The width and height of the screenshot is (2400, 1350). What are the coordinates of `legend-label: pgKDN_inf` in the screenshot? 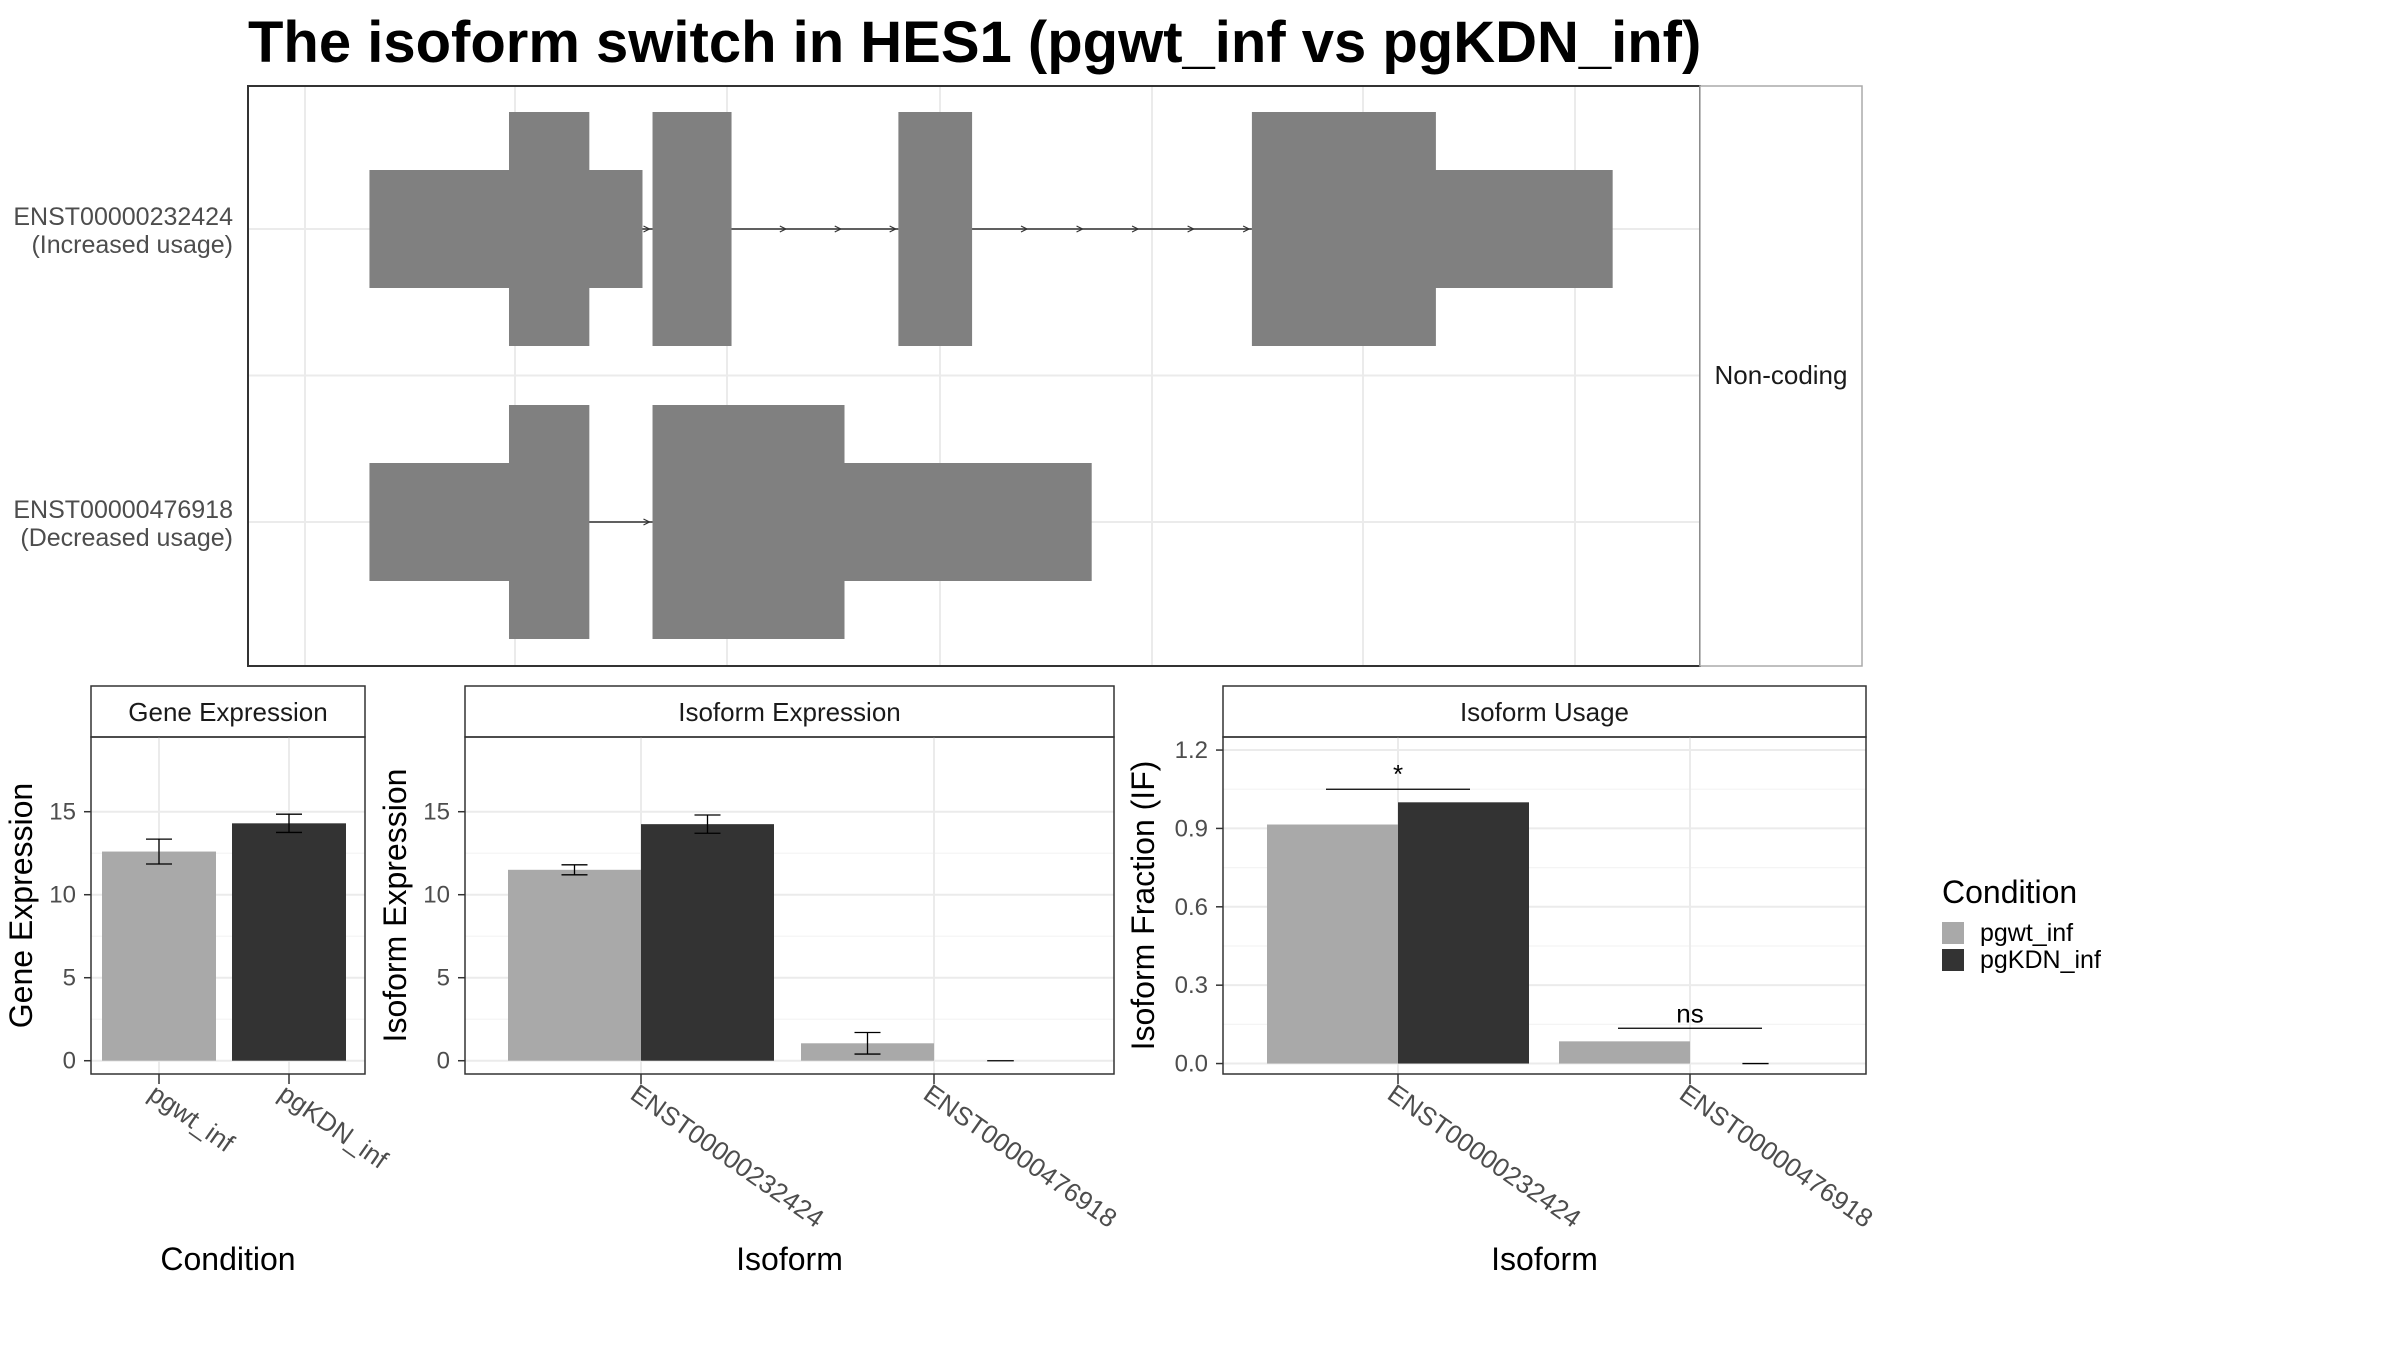 It's located at (2040, 960).